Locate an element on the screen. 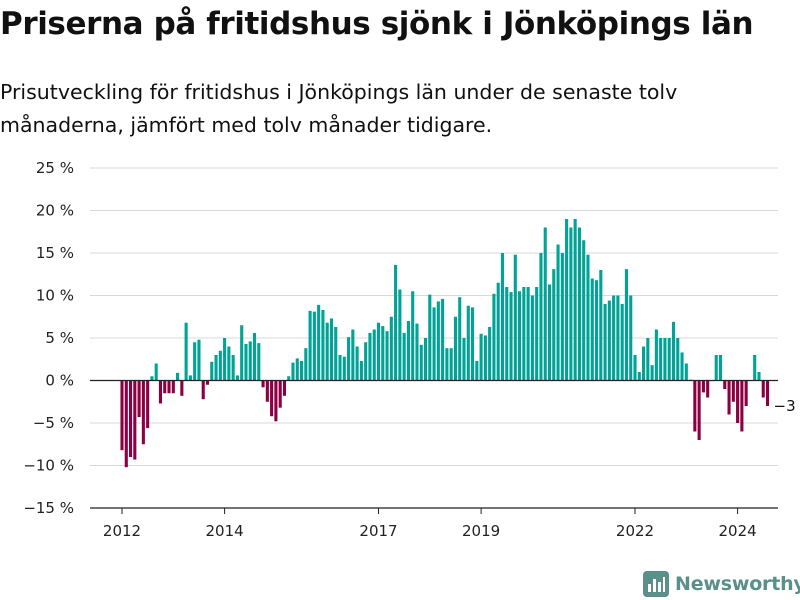 Image resolution: width=800 pixels, height=600 pixels. y-tick-label: 20 % is located at coordinates (55, 211).